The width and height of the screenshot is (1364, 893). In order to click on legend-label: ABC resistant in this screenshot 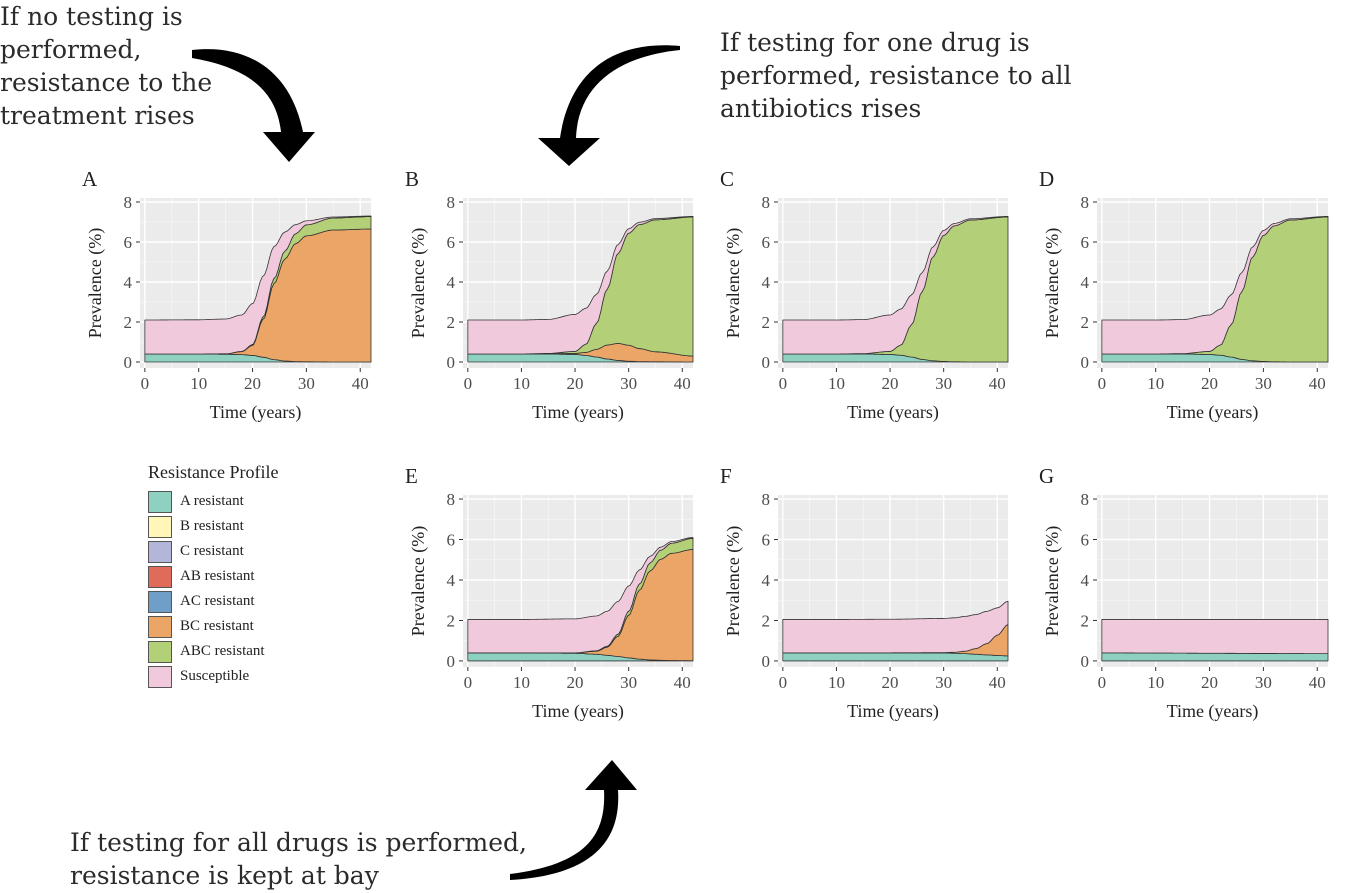, I will do `click(222, 651)`.